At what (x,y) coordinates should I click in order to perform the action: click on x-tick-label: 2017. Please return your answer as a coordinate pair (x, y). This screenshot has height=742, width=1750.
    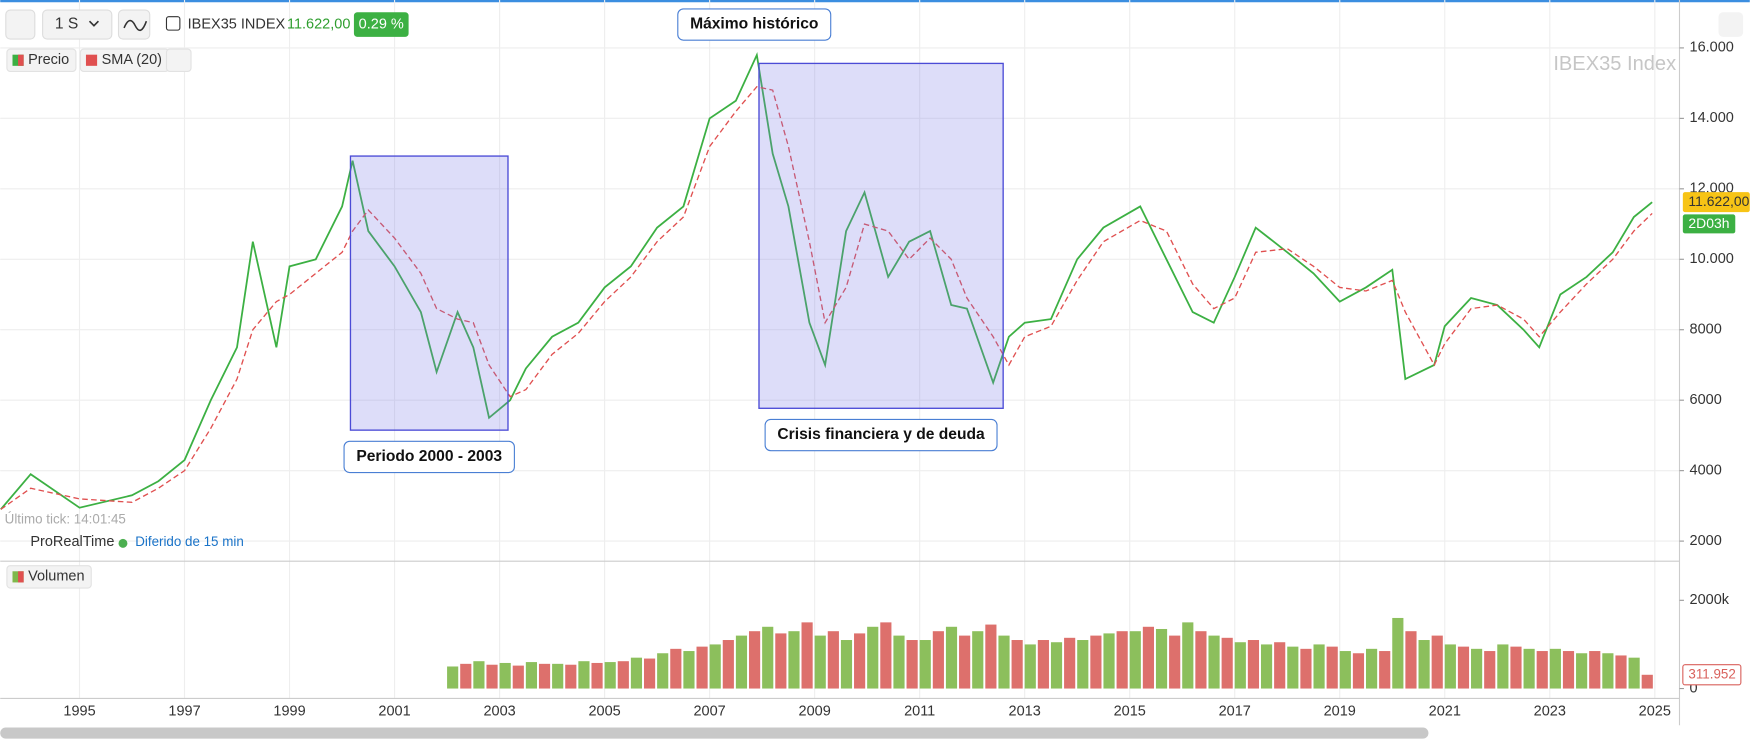
    Looking at the image, I should click on (1235, 712).